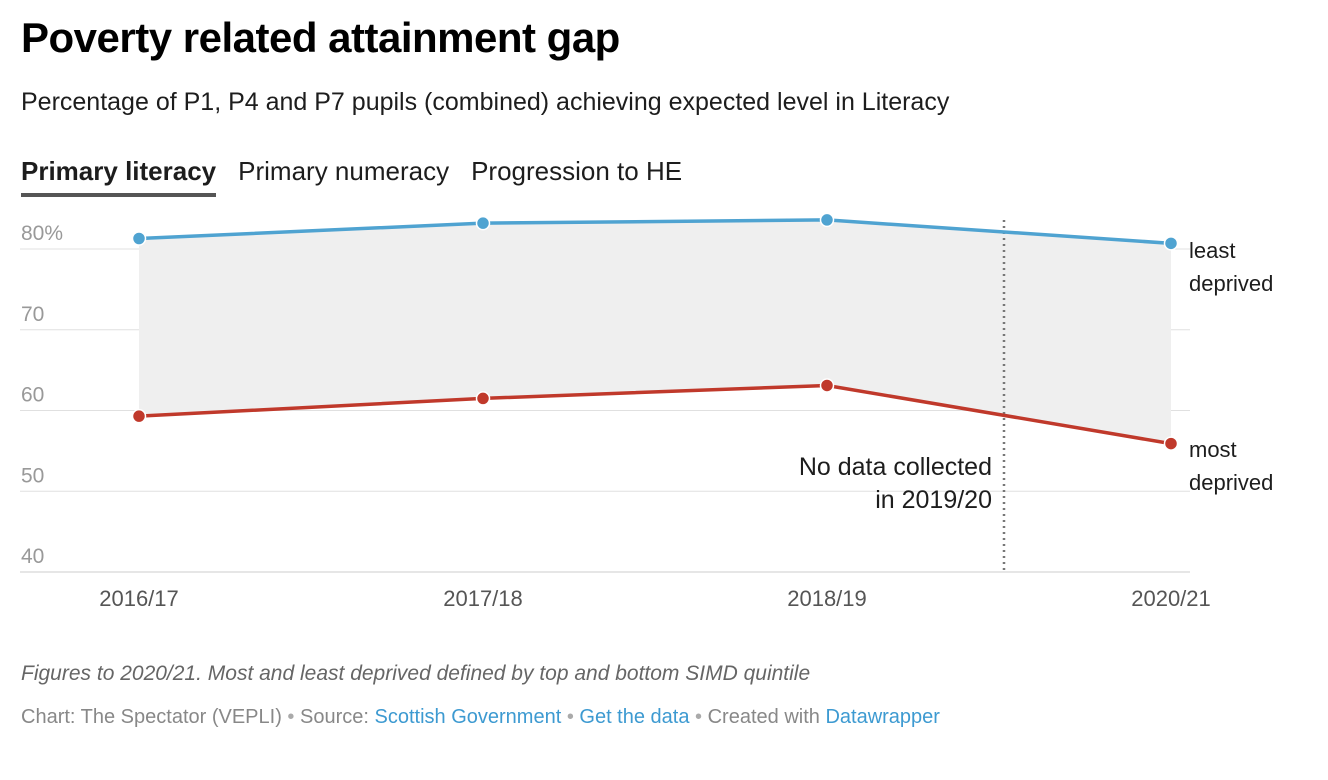 The height and width of the screenshot is (780, 1328). What do you see at coordinates (763, 717) in the screenshot?
I see `created-with-label: Created with` at bounding box center [763, 717].